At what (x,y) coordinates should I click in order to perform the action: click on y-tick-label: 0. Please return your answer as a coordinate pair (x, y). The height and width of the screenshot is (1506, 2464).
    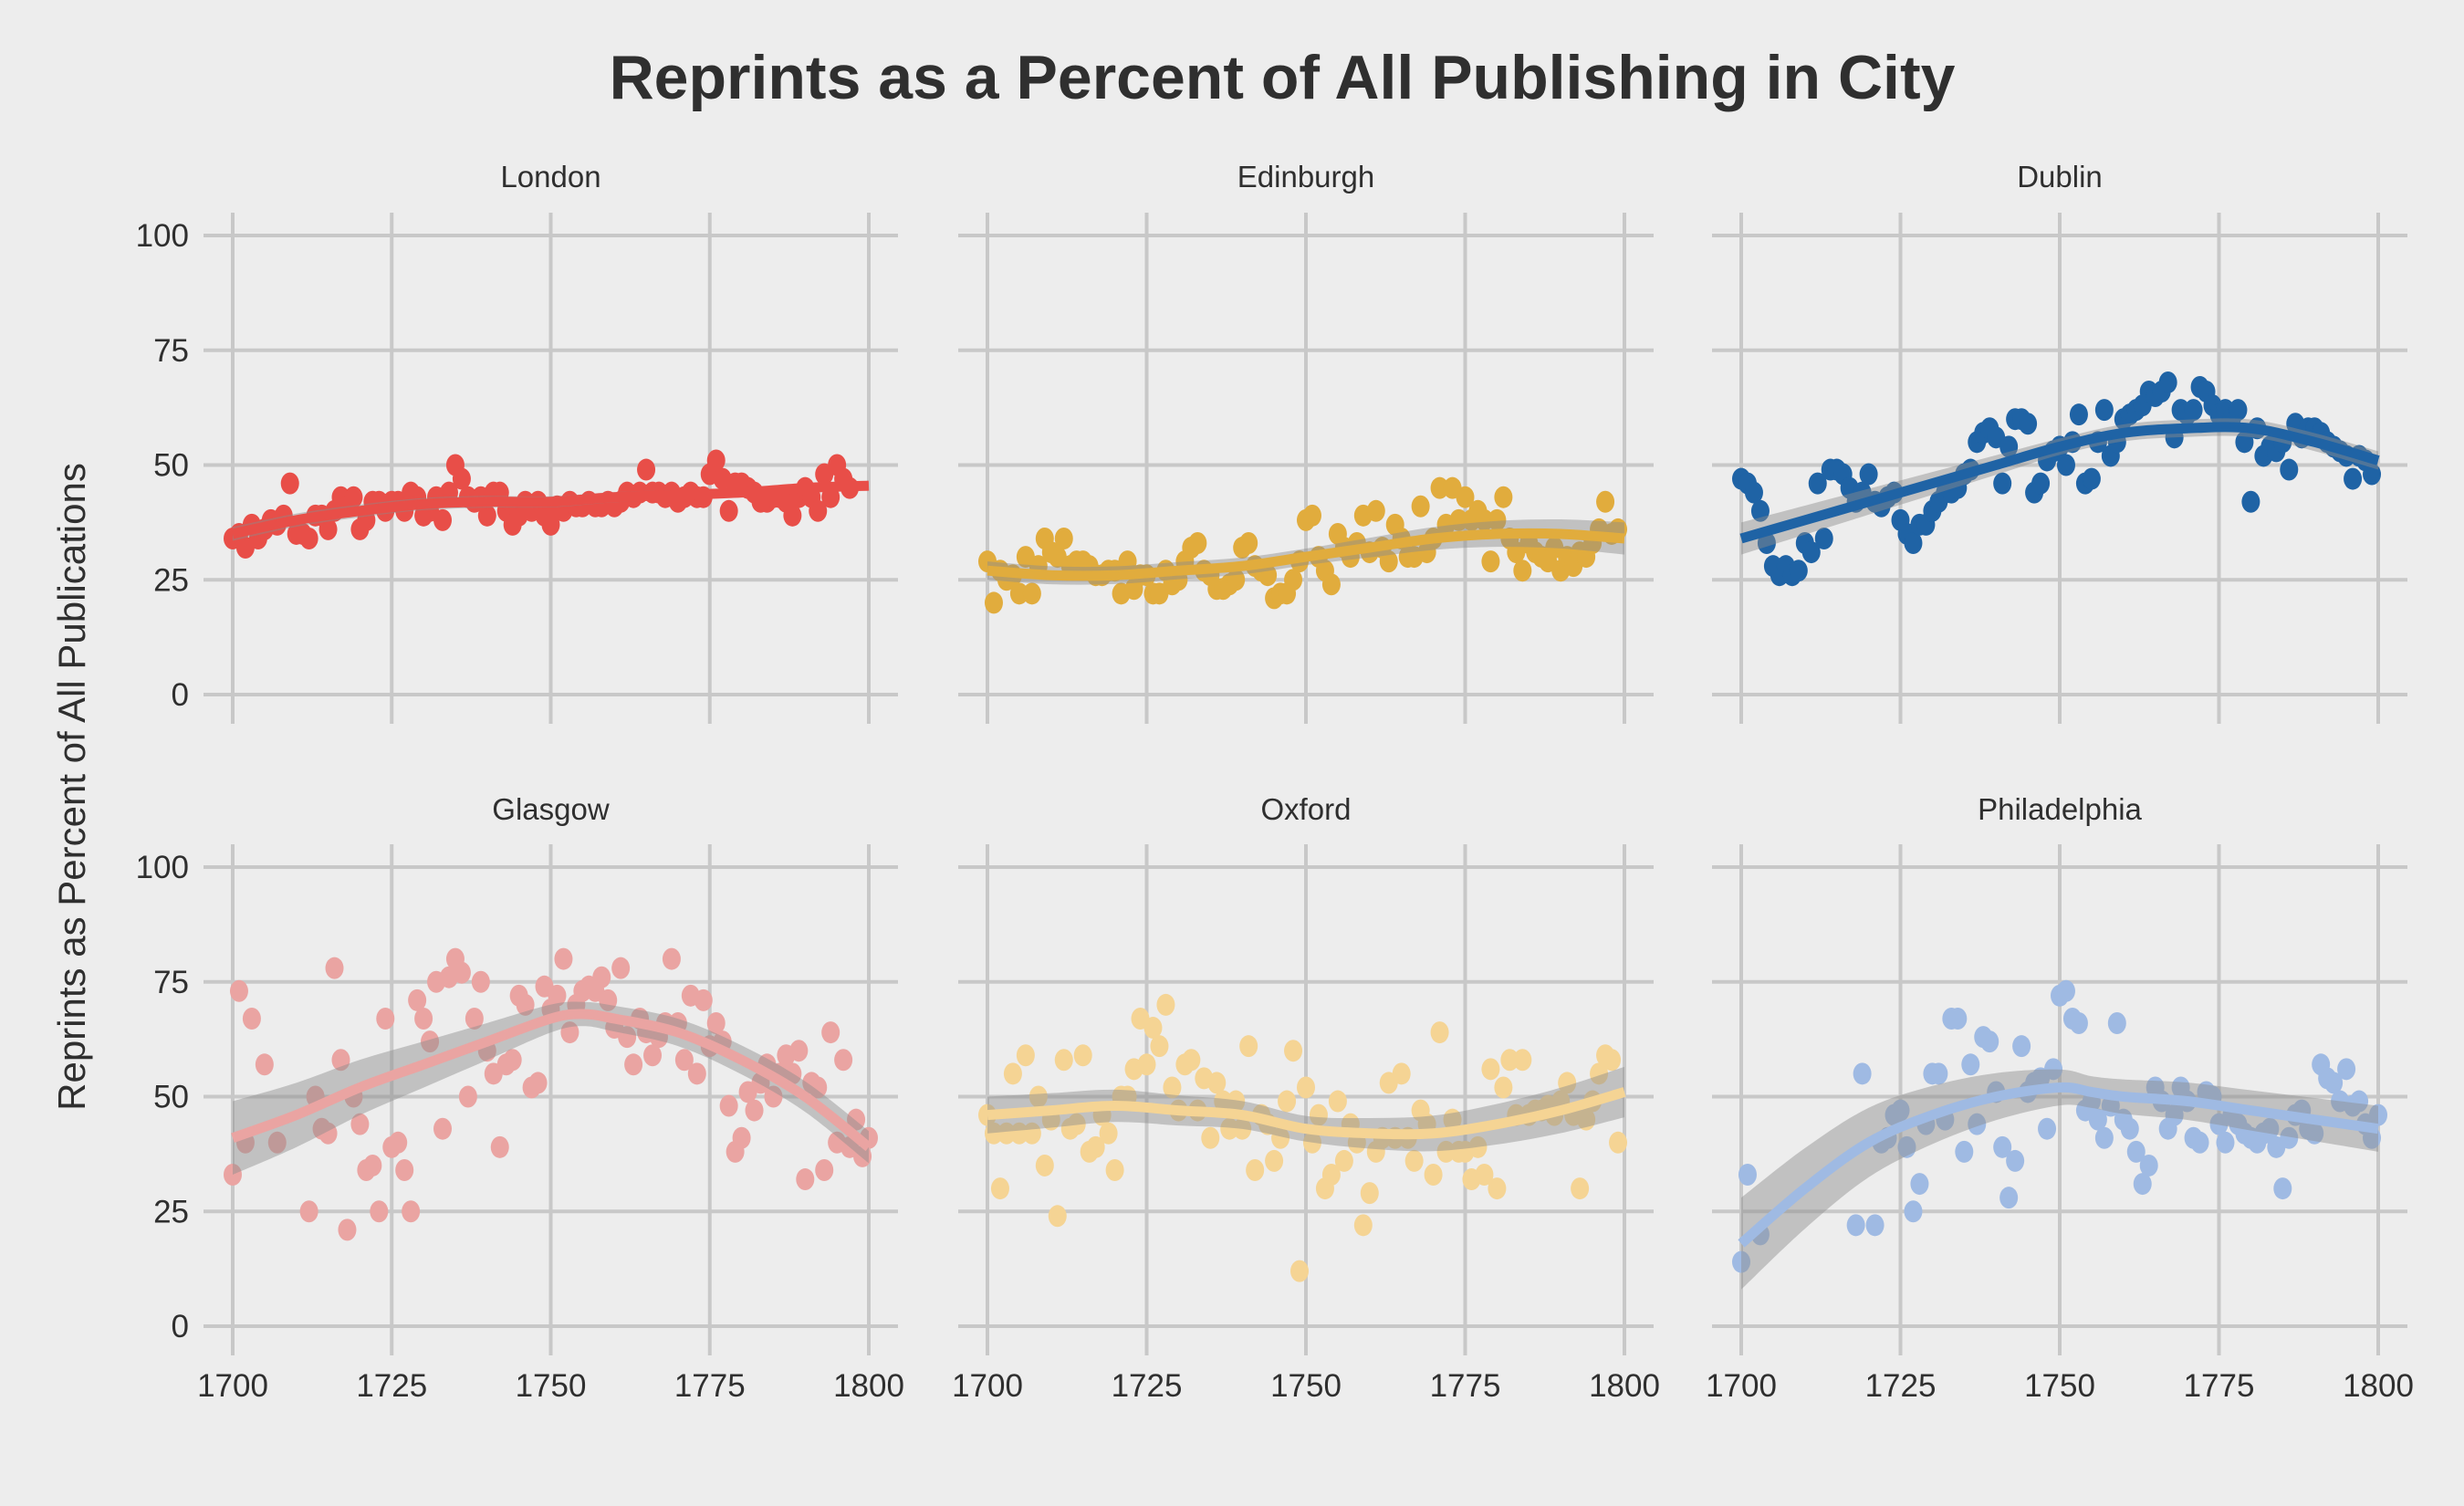
    Looking at the image, I should click on (180, 695).